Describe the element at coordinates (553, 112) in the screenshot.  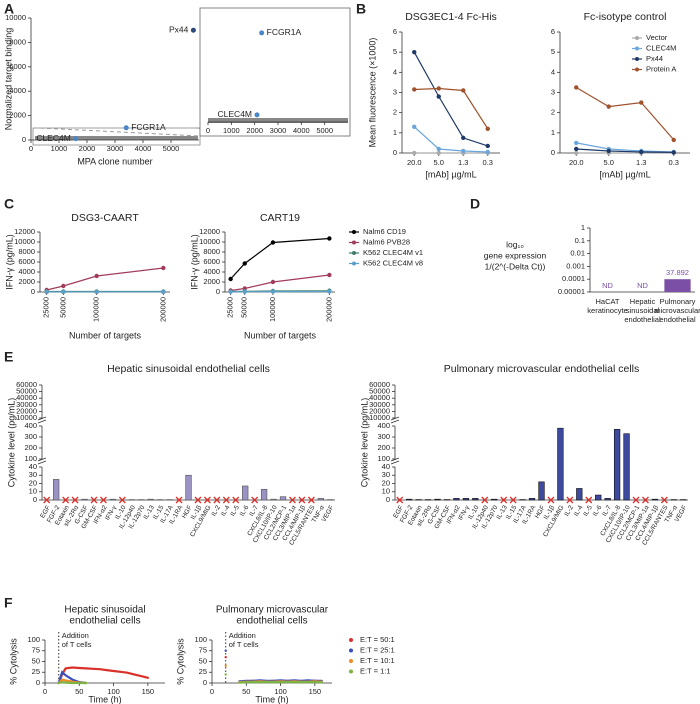
I see `y-tick-label: 2` at that location.